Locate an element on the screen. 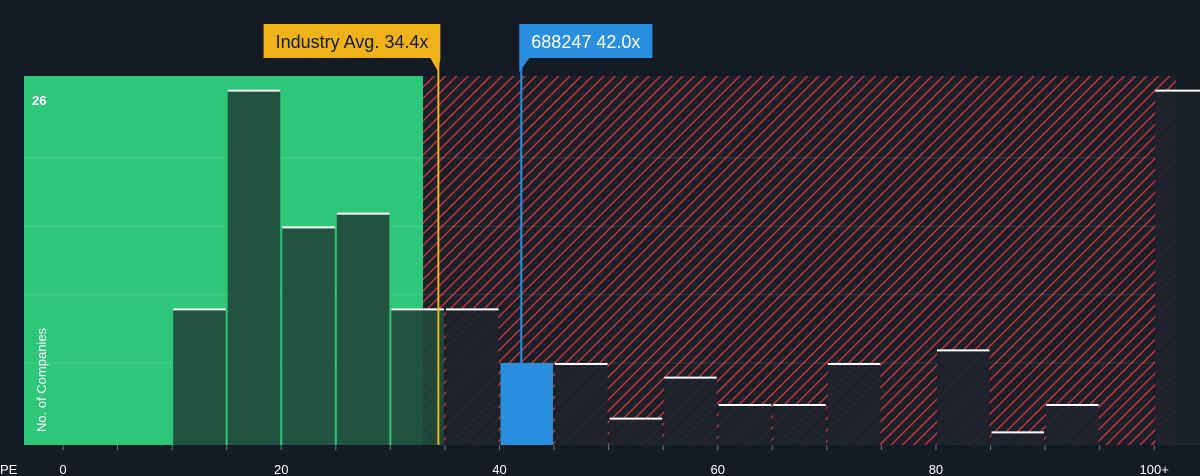  industry-avg-callout: Industry Avg. 34.4x is located at coordinates (352, 48).